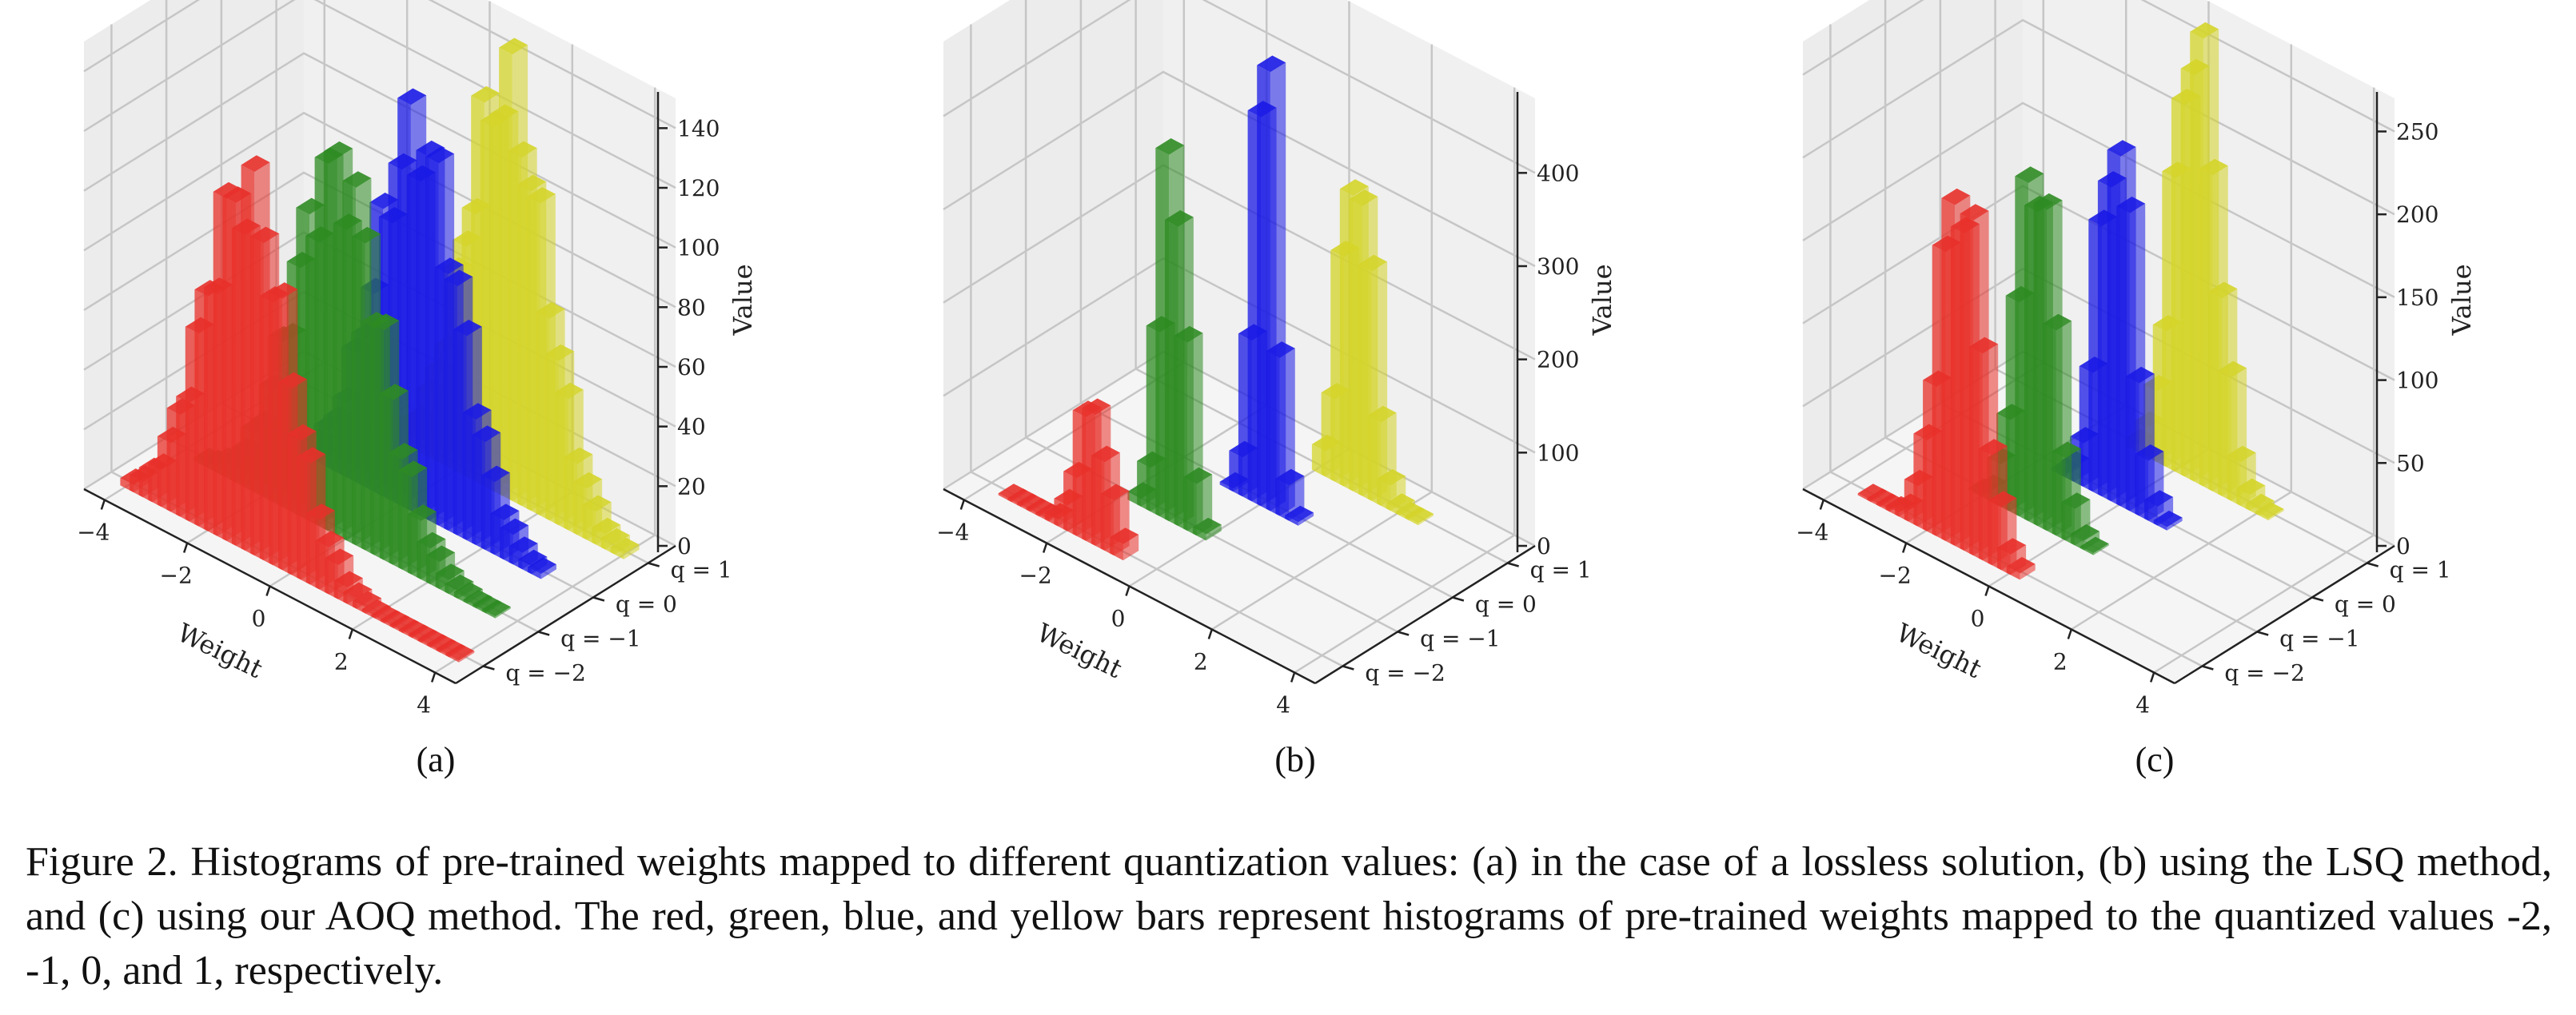 The height and width of the screenshot is (1015, 2576). What do you see at coordinates (2410, 463) in the screenshot?
I see `z-tick-label: 50` at bounding box center [2410, 463].